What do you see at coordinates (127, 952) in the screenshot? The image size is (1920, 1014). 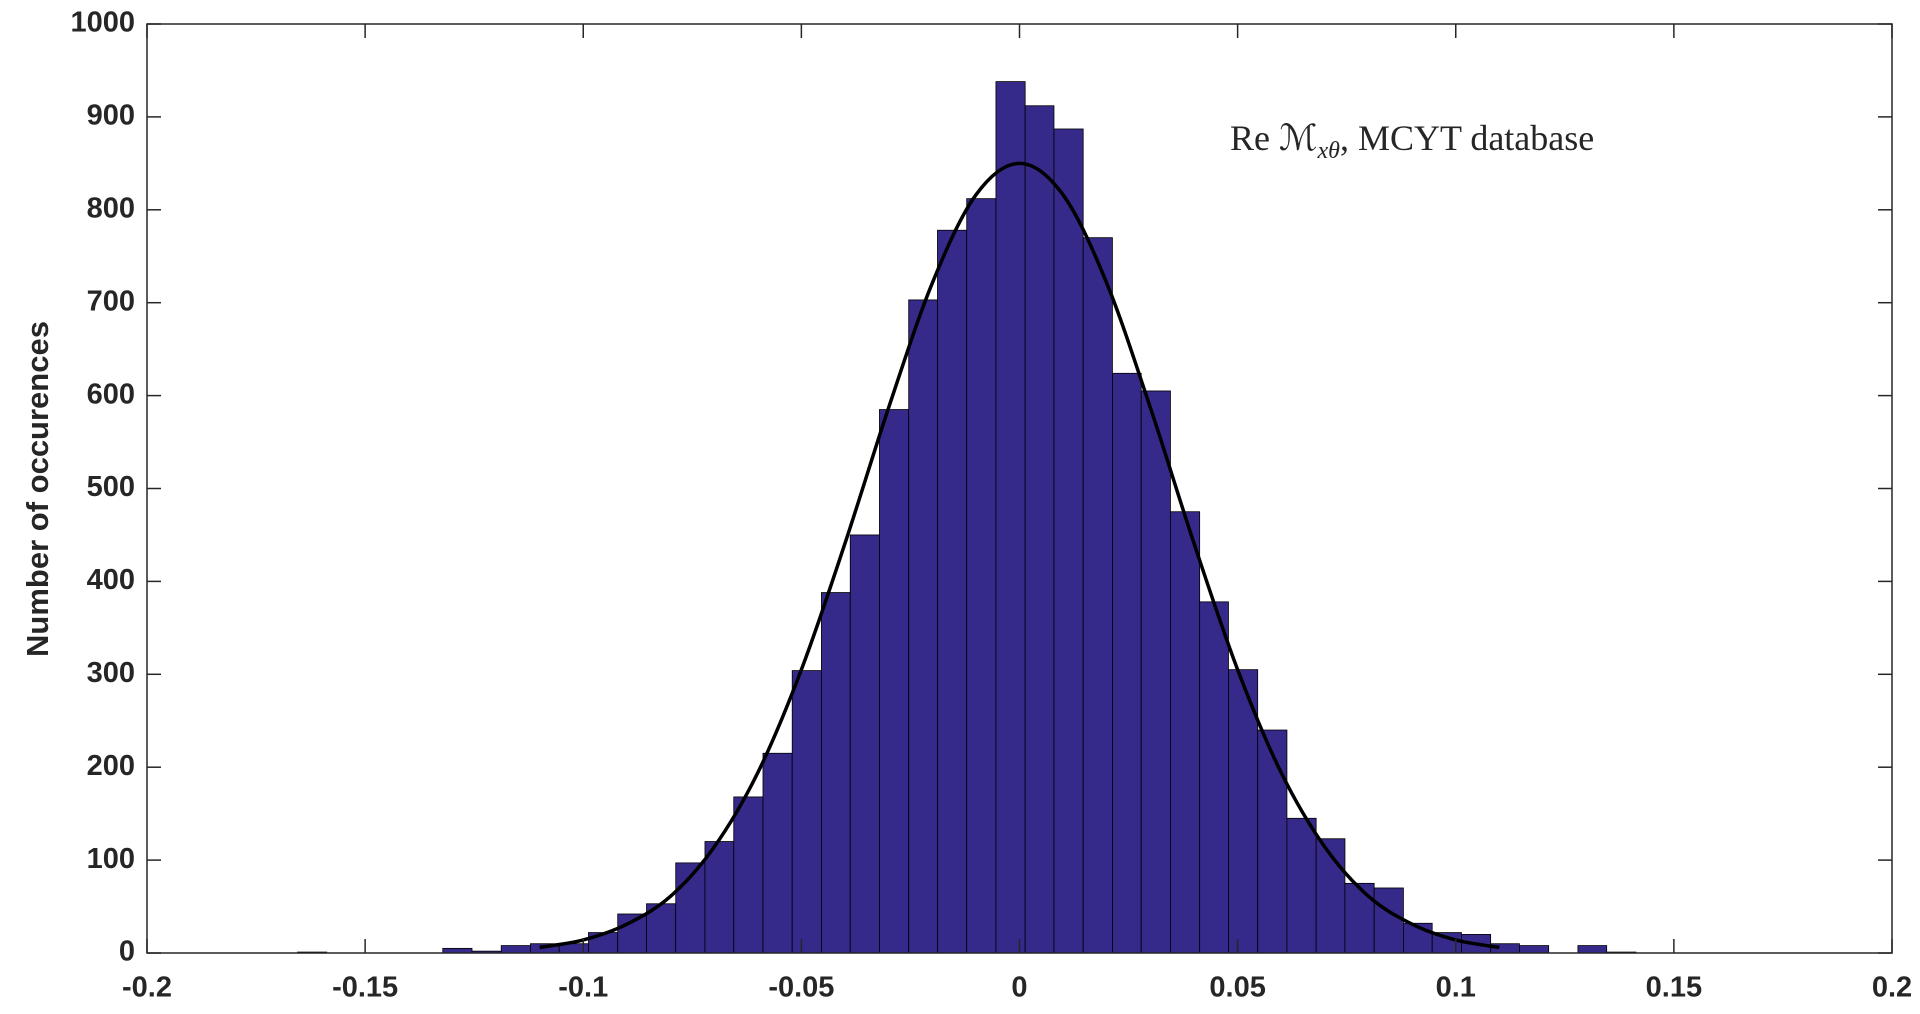 I see `y-tick-label: 0` at bounding box center [127, 952].